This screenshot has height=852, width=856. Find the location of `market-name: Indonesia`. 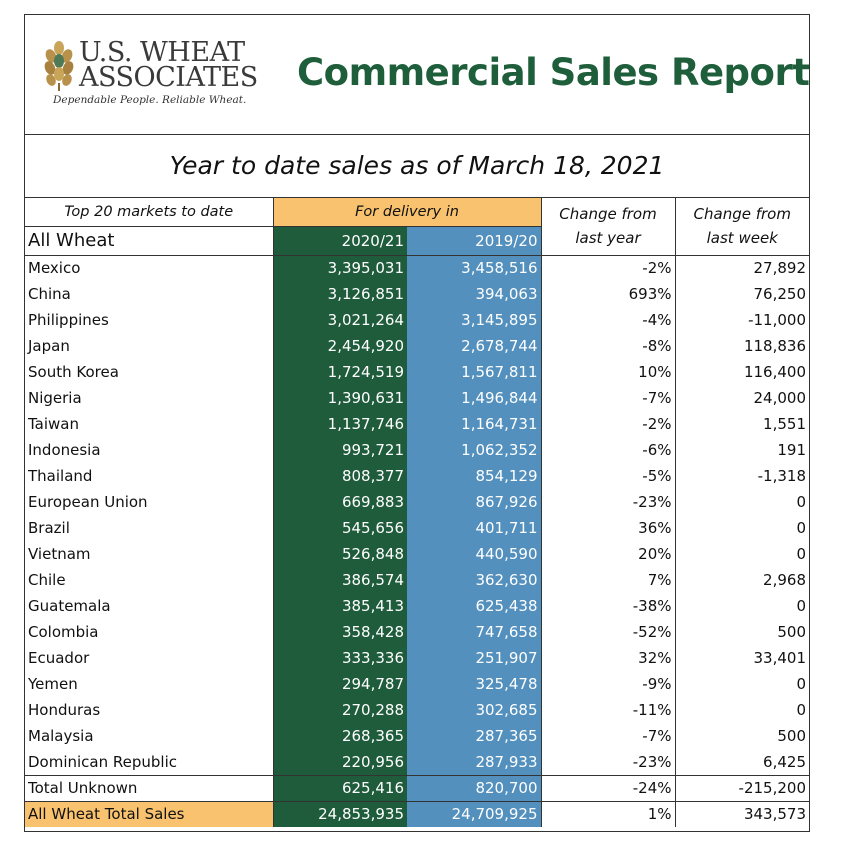

market-name: Indonesia is located at coordinates (64, 450).